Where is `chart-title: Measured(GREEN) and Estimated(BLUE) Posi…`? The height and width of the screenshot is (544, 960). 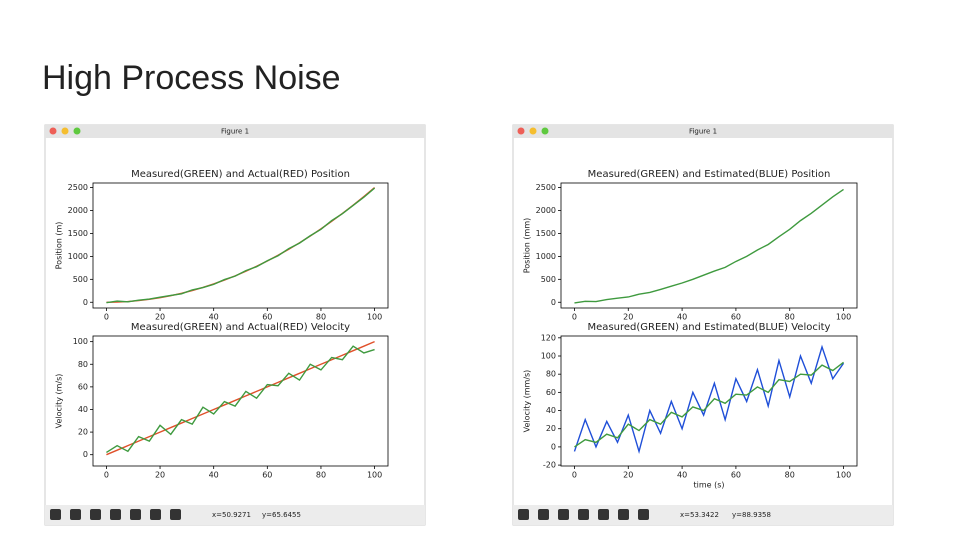 chart-title: Measured(GREEN) and Estimated(BLUE) Posi… is located at coordinates (709, 174).